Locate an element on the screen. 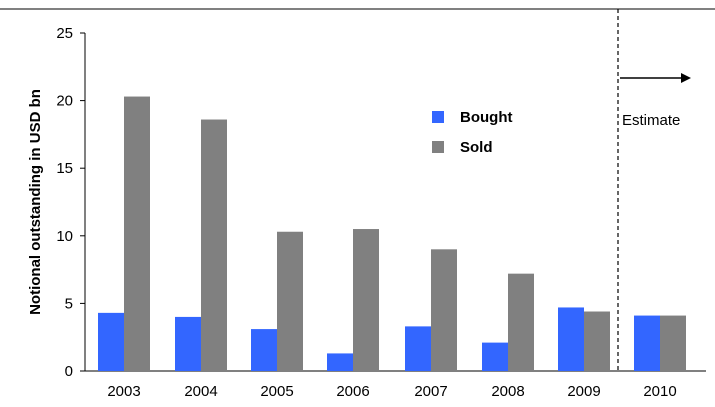 The height and width of the screenshot is (407, 715). bar-bought-2004 is located at coordinates (188, 343).